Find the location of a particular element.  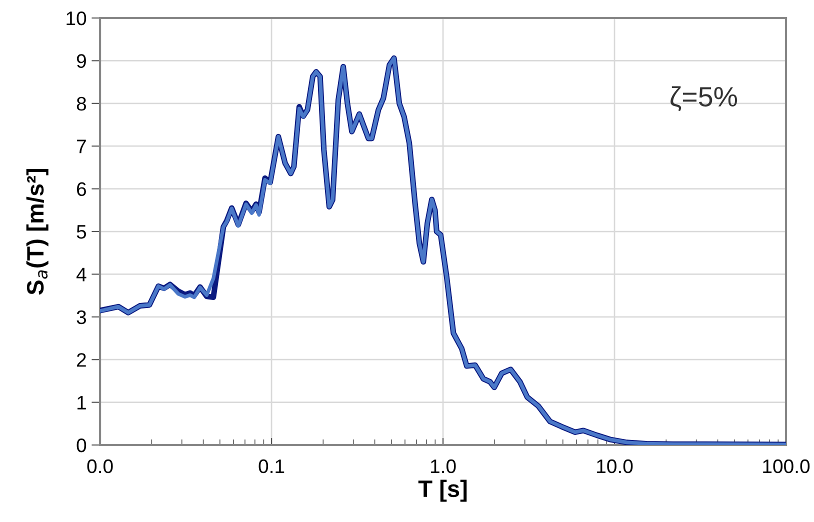

x-tick-label: 10.0 is located at coordinates (615, 466).